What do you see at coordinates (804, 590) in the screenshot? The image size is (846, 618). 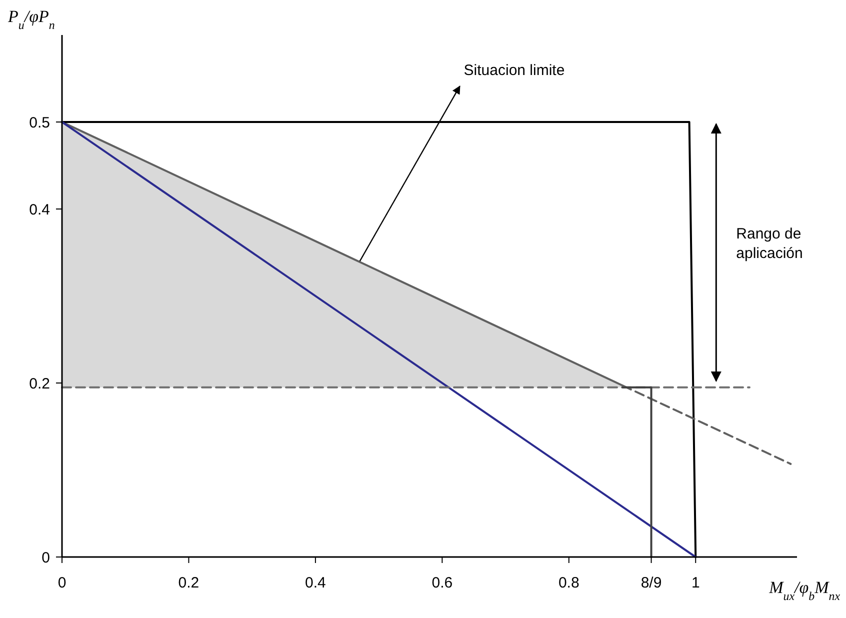 I see `x-axis-title: M$_{ux}$/φ$_{b}$M$_{nx}$` at bounding box center [804, 590].